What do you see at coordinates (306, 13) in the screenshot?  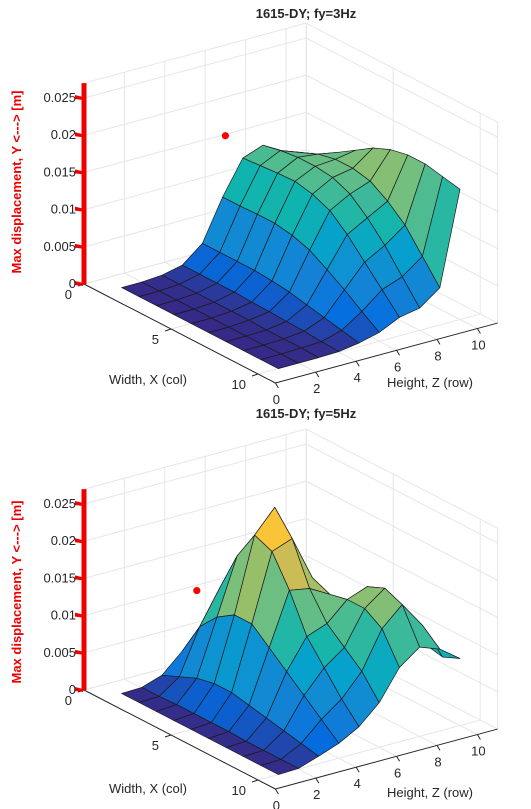 I see `chart-title: 1615-DY; fy=3Hz` at bounding box center [306, 13].